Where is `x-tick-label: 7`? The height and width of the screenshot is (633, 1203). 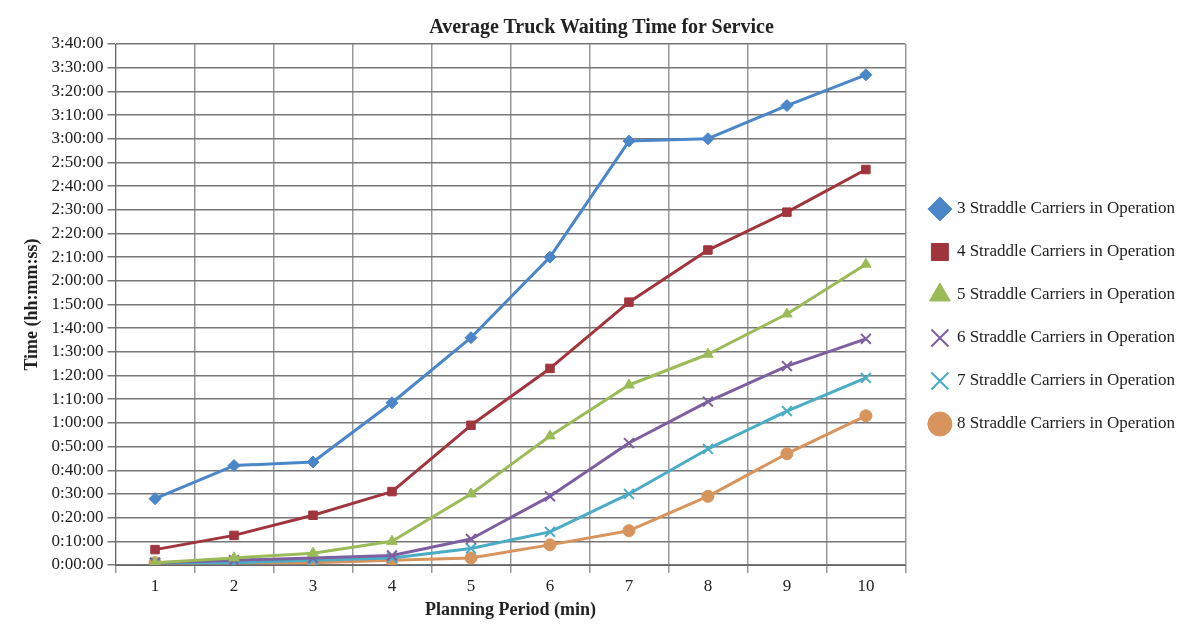 x-tick-label: 7 is located at coordinates (629, 585).